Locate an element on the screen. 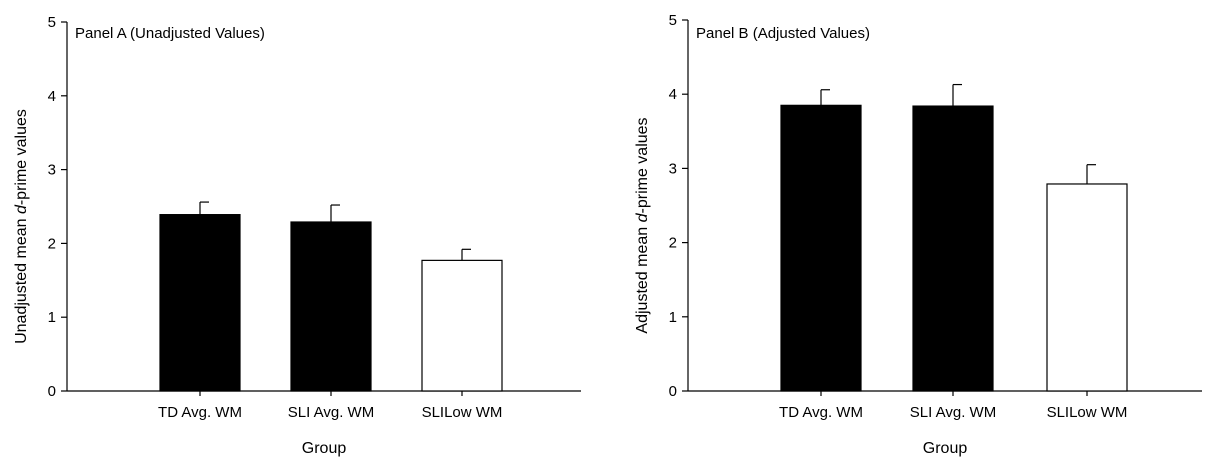 The image size is (1222, 467). panel-a-y-axis-title: Unadjusted mean d-prime values is located at coordinates (21, 226).